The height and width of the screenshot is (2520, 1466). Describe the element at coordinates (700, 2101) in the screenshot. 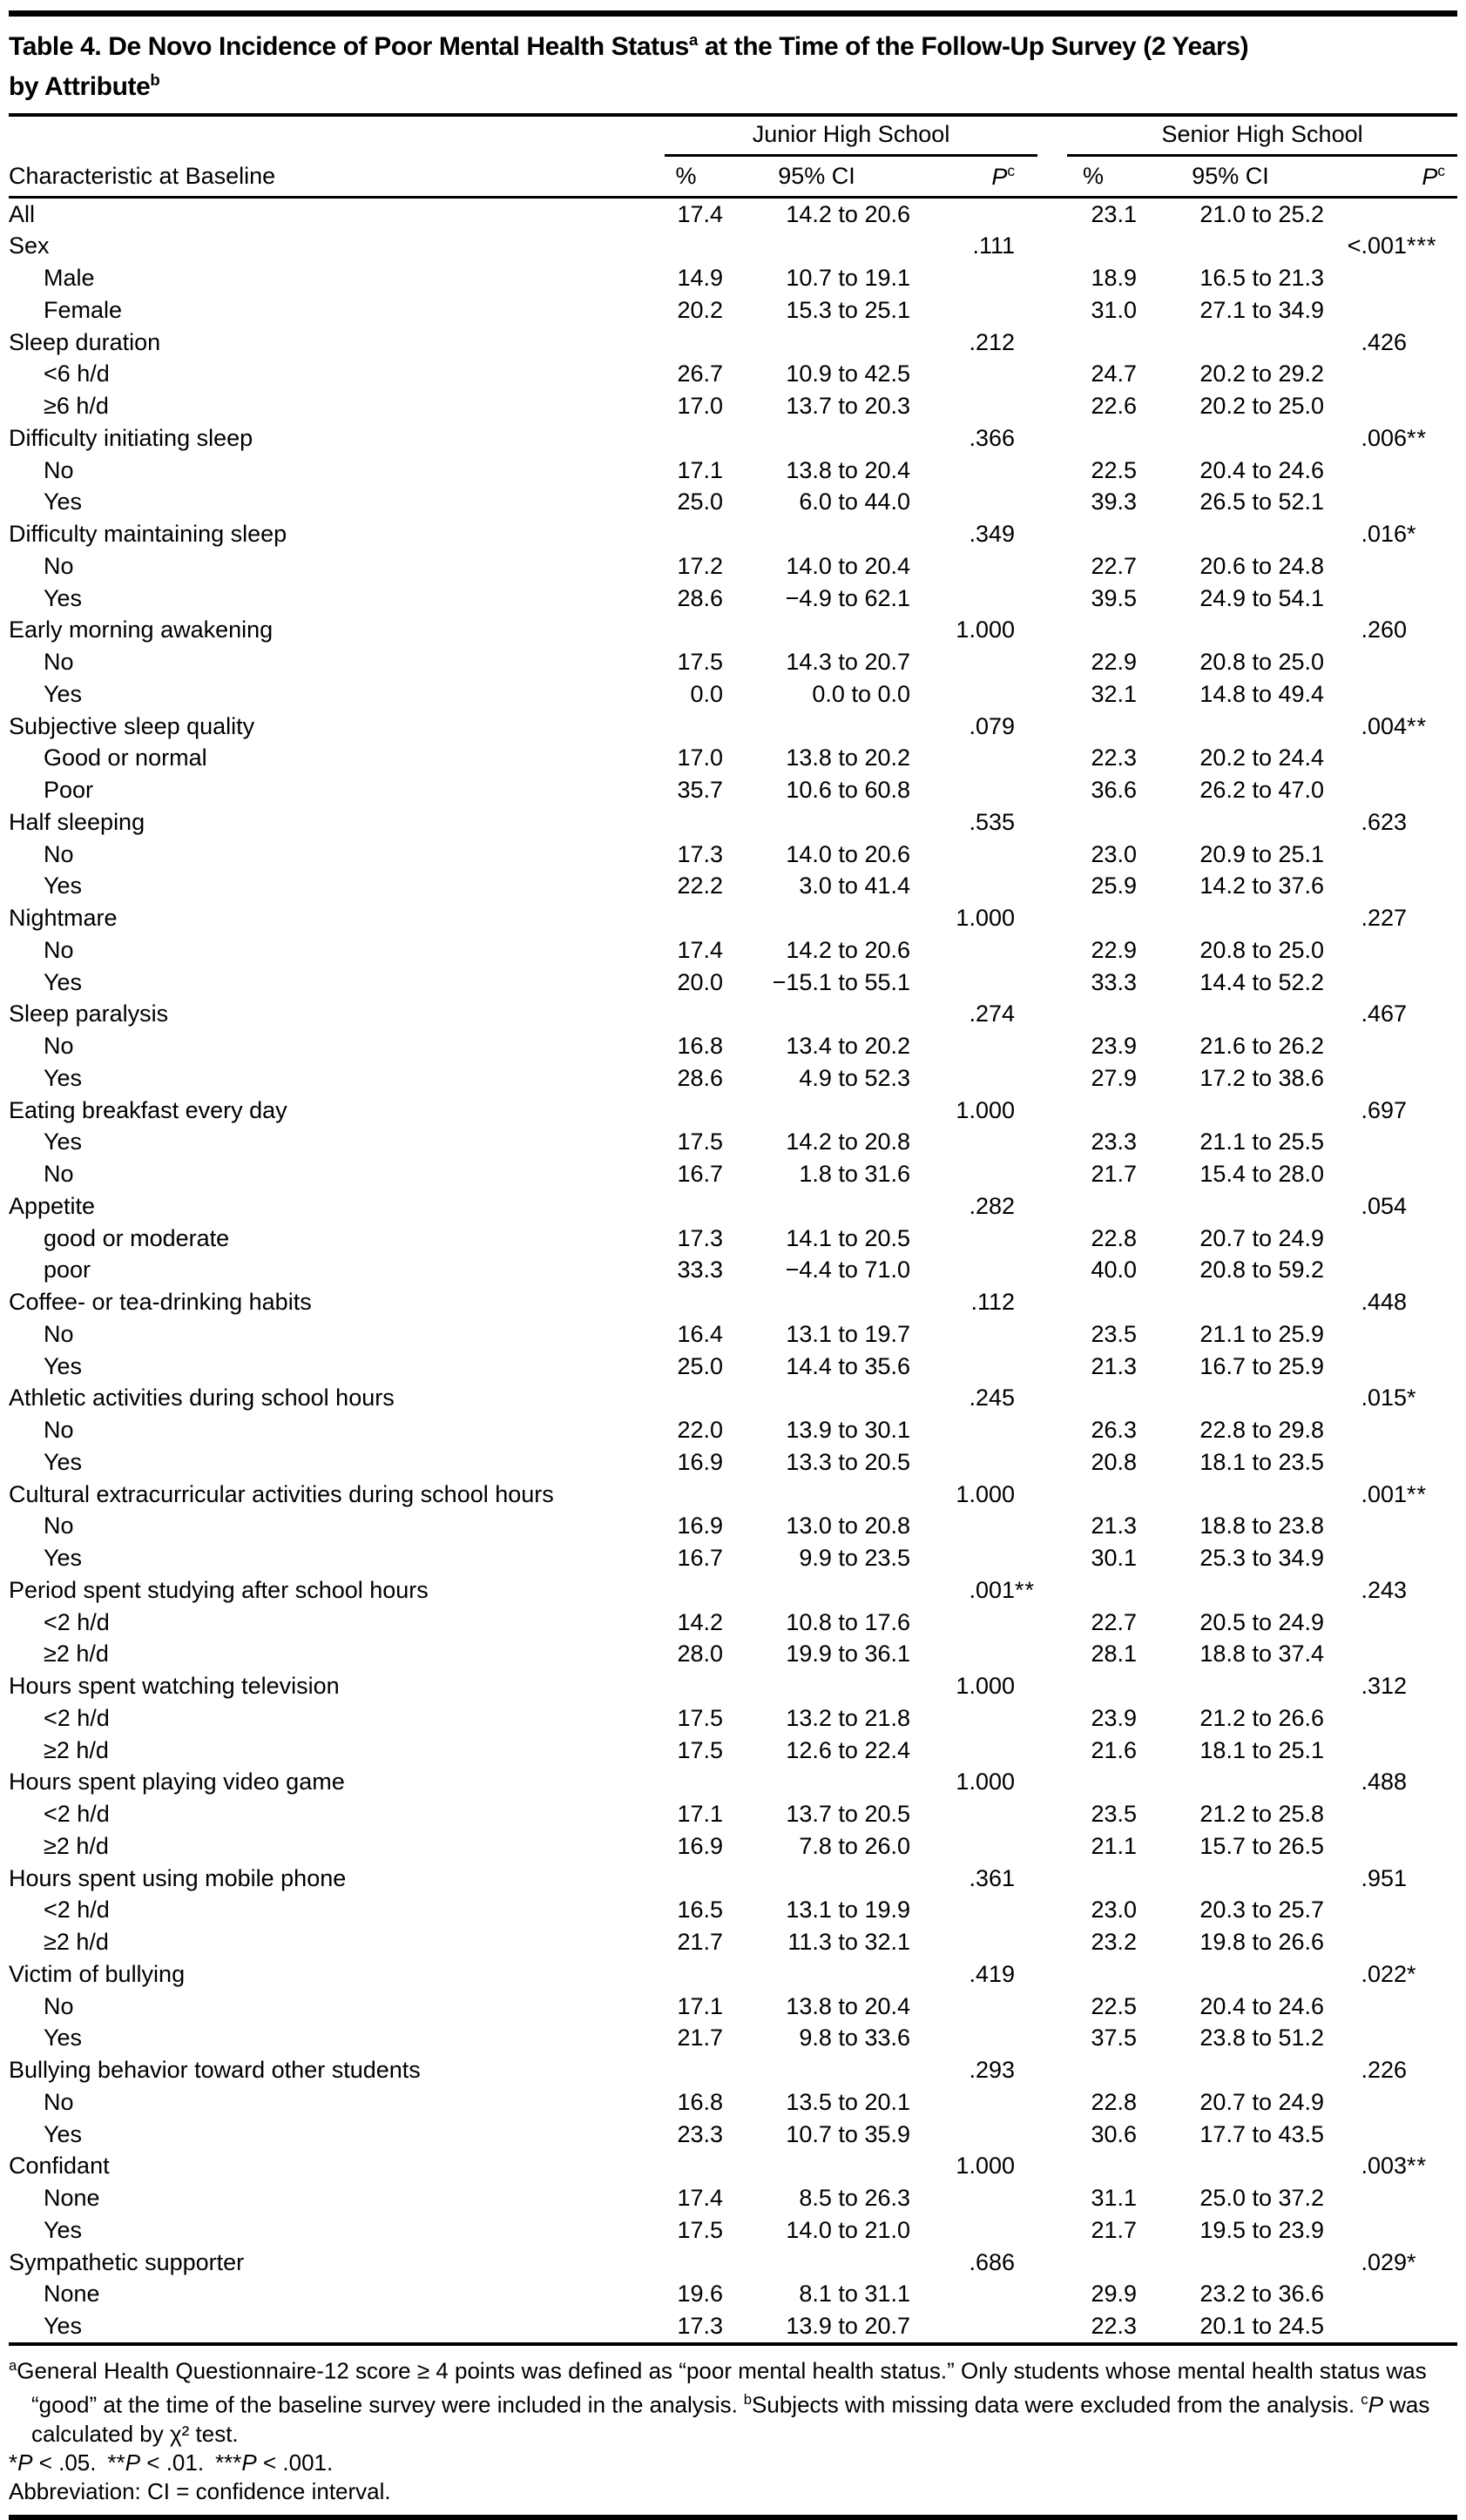

I see `junior-percent: 16.8` at that location.